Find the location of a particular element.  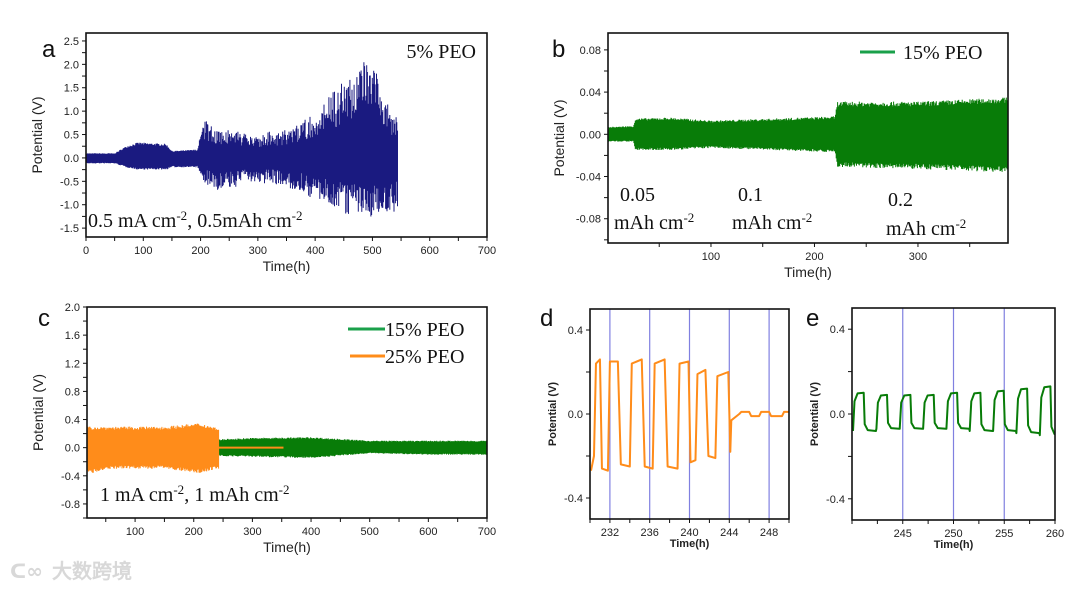

x-tick-label: 260 is located at coordinates (1055, 534).